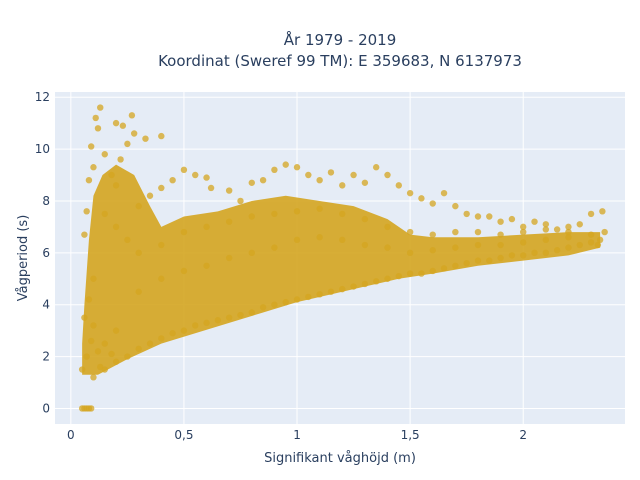 This screenshot has width=640, height=480. Describe the element at coordinates (340, 458) in the screenshot. I see `x-axis-title: Signifikant våghöjd (m)` at that location.